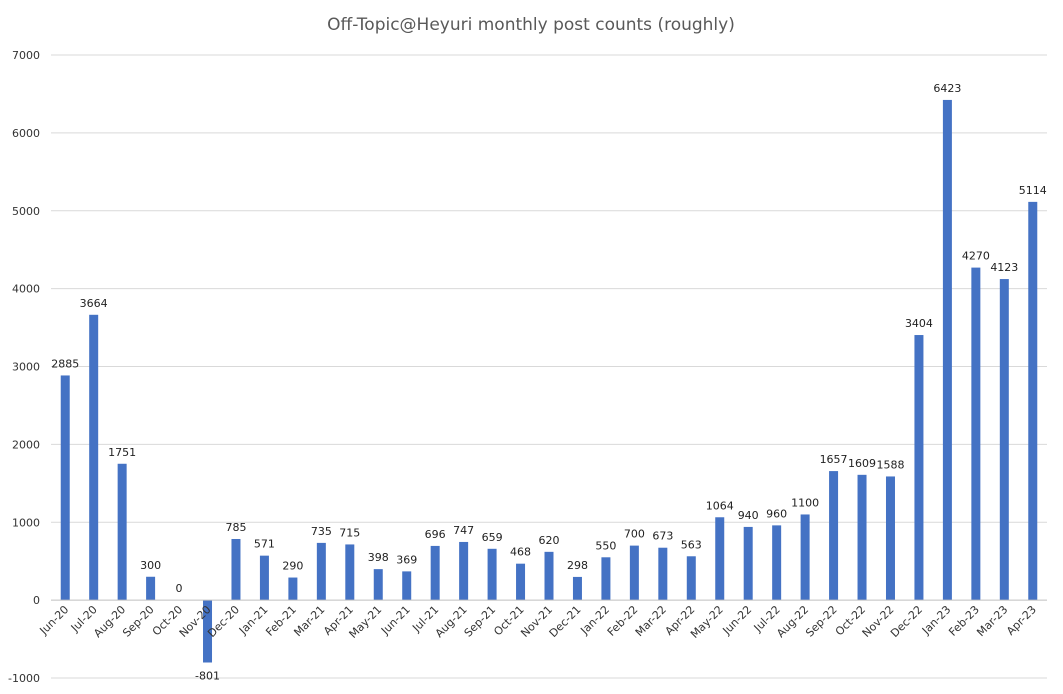 The image size is (1063, 694). Describe the element at coordinates (947, 88) in the screenshot. I see `data-label: 6423` at that location.